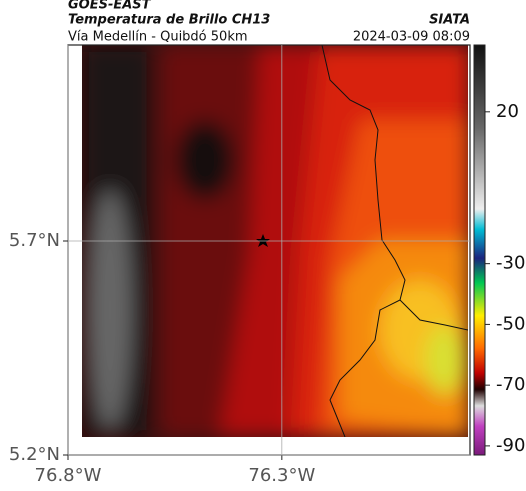 This screenshot has width=526, height=491. I want to click on y-tick-label: 5.2°N, so click(34, 454).